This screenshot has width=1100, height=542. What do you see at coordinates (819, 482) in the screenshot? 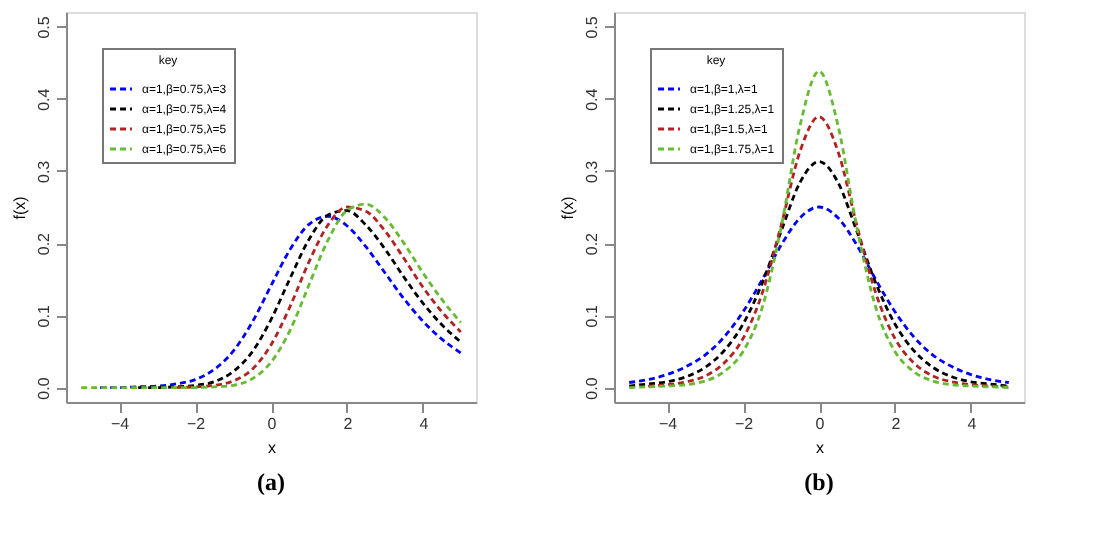
I see `text: (b)` at bounding box center [819, 482].